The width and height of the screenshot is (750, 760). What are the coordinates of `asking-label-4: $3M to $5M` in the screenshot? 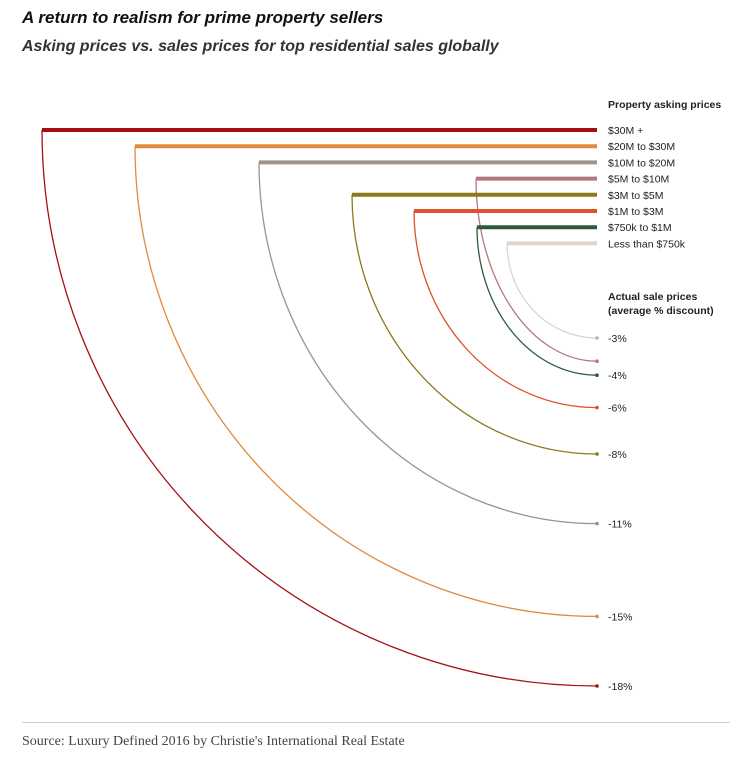 It's located at (635, 196).